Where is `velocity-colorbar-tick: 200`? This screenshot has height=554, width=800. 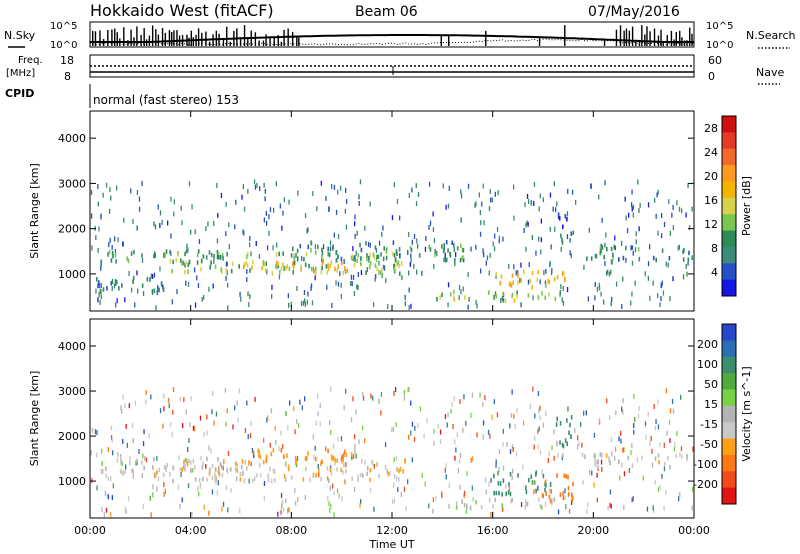
velocity-colorbar-tick: 200 is located at coordinates (707, 344).